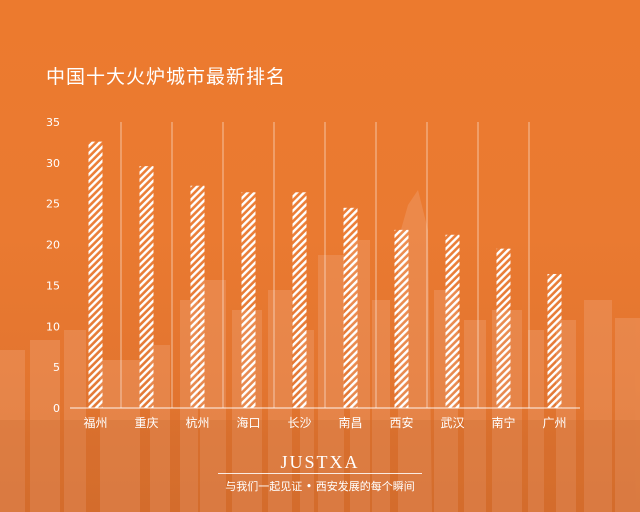 This screenshot has height=512, width=640. Describe the element at coordinates (350, 307) in the screenshot. I see `bar-南昌` at that location.